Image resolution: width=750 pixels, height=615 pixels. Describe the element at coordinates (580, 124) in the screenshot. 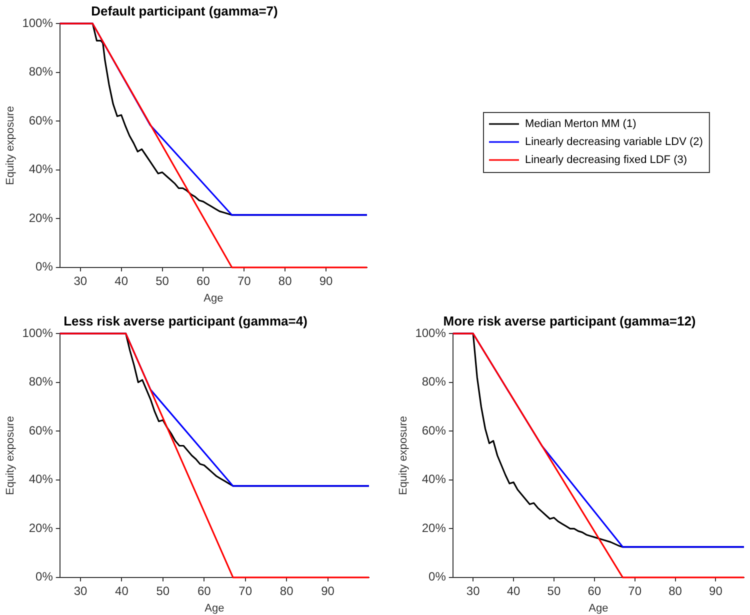

I see `legend-label: Median Merton MM (1)` at that location.